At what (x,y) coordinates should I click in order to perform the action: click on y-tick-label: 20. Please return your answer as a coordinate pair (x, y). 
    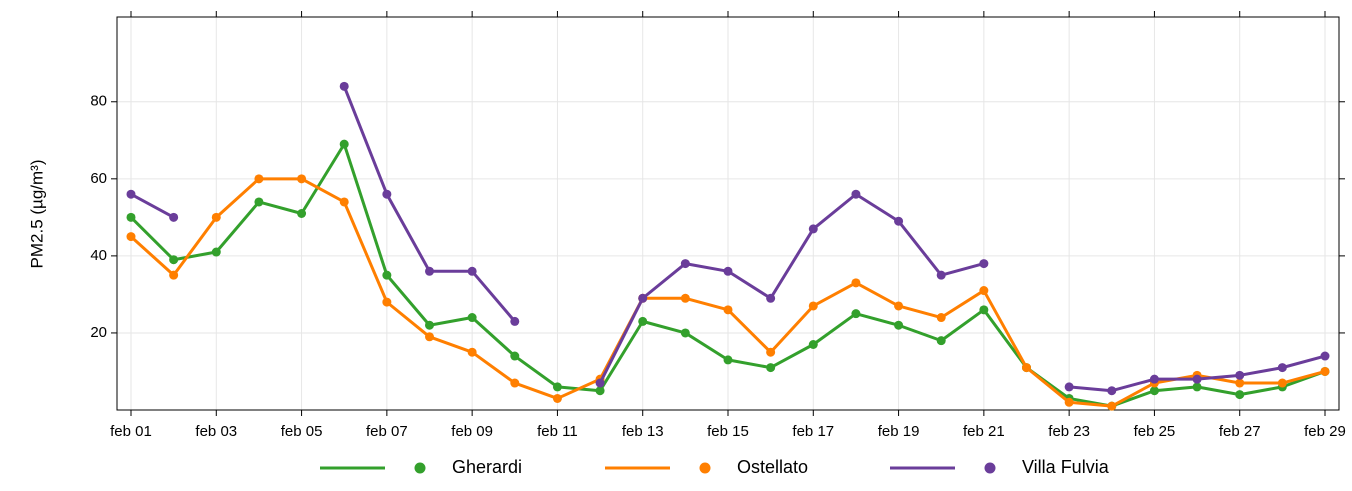
    Looking at the image, I should click on (98, 332).